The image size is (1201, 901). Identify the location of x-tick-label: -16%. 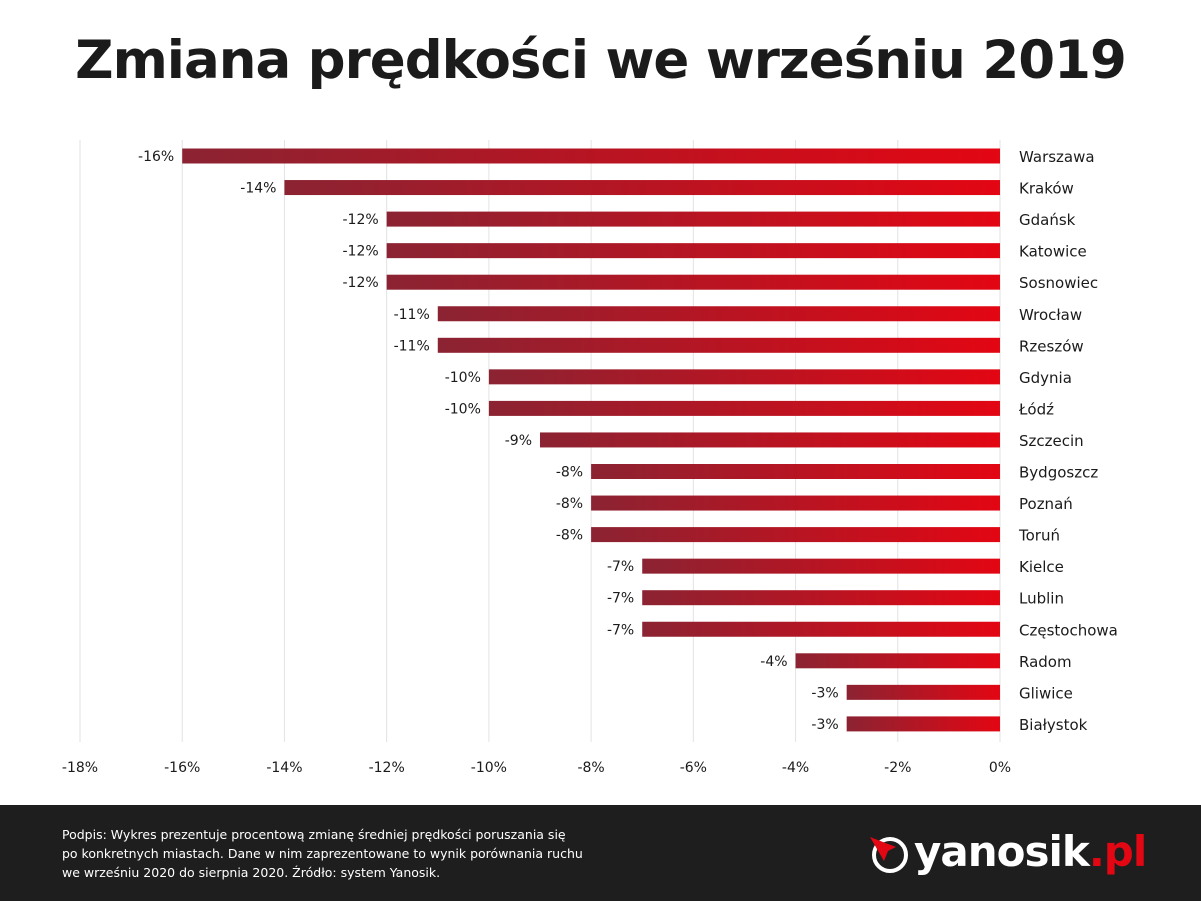
(182, 768).